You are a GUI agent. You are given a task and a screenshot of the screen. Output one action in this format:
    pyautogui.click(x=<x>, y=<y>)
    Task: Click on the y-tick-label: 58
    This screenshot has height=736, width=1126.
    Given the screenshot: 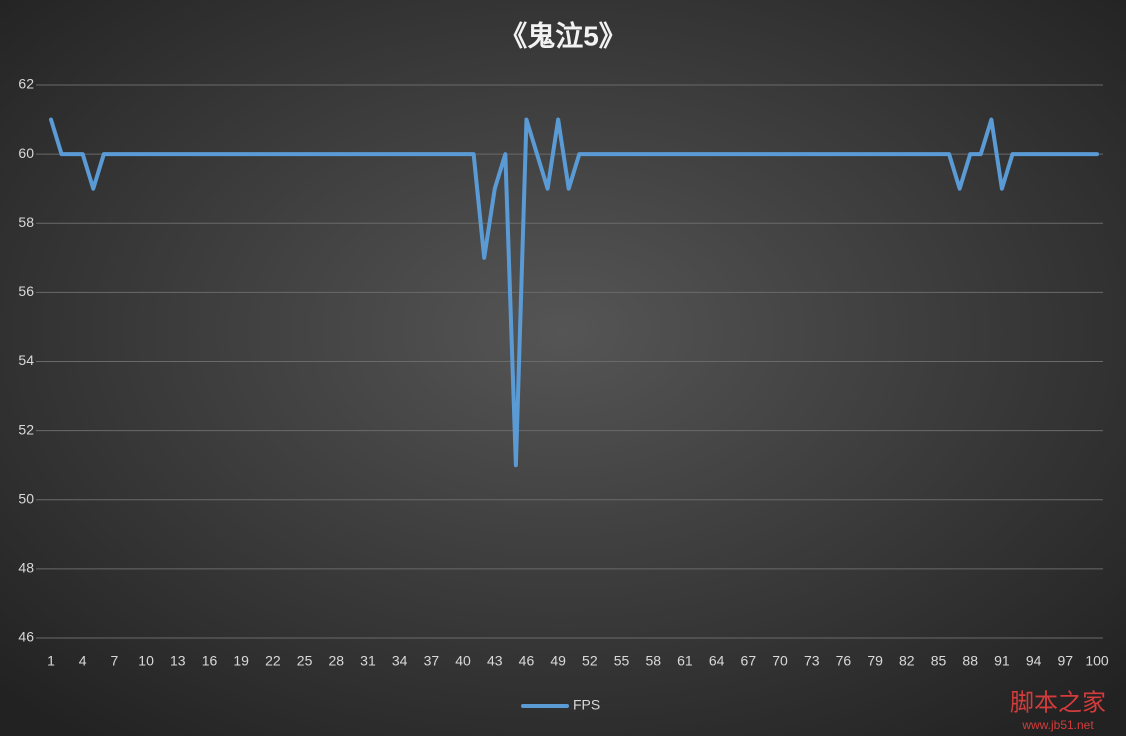 What is the action you would take?
    pyautogui.click(x=26, y=222)
    